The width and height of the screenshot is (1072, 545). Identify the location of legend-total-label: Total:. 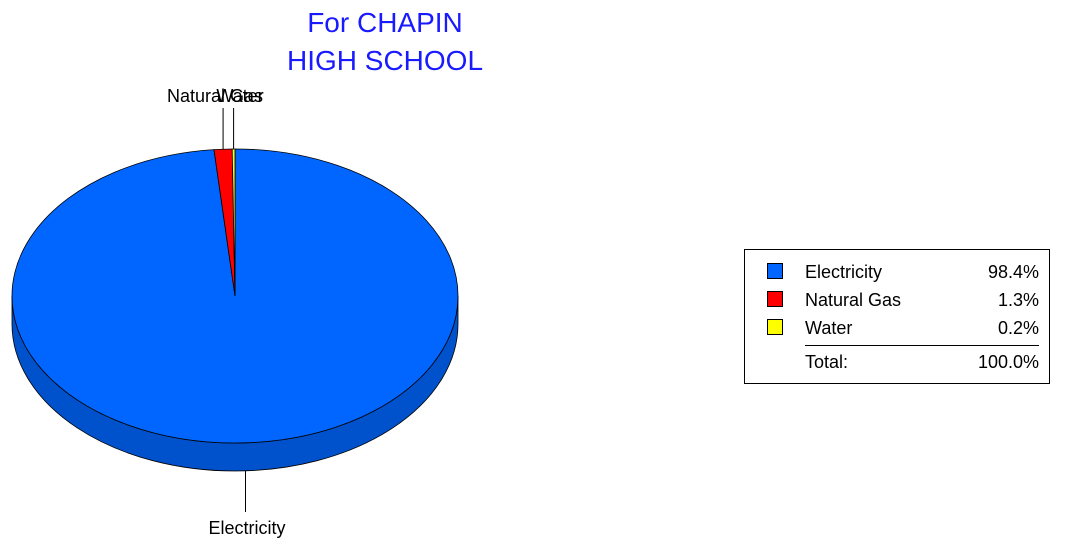
(827, 362).